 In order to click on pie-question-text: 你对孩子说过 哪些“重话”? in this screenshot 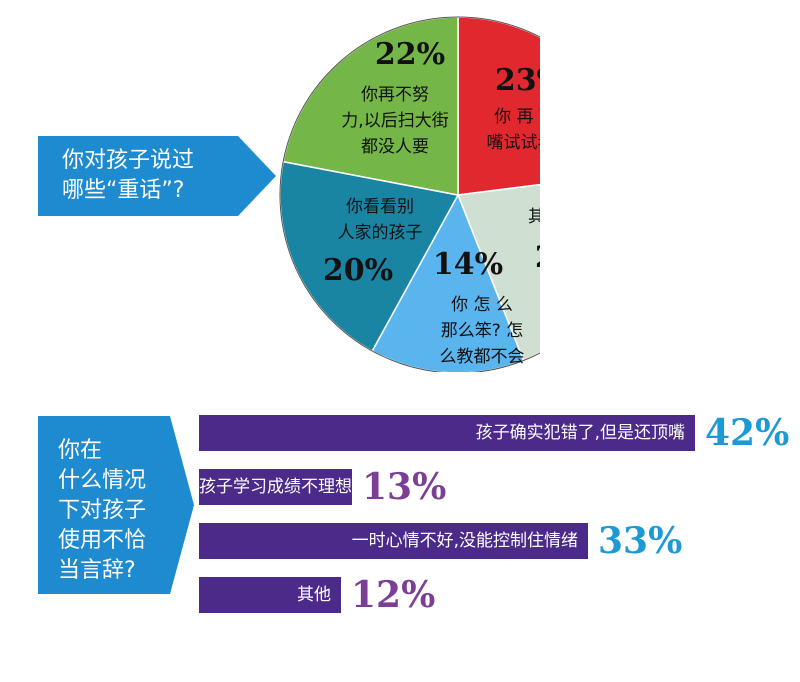, I will do `click(162, 176)`.